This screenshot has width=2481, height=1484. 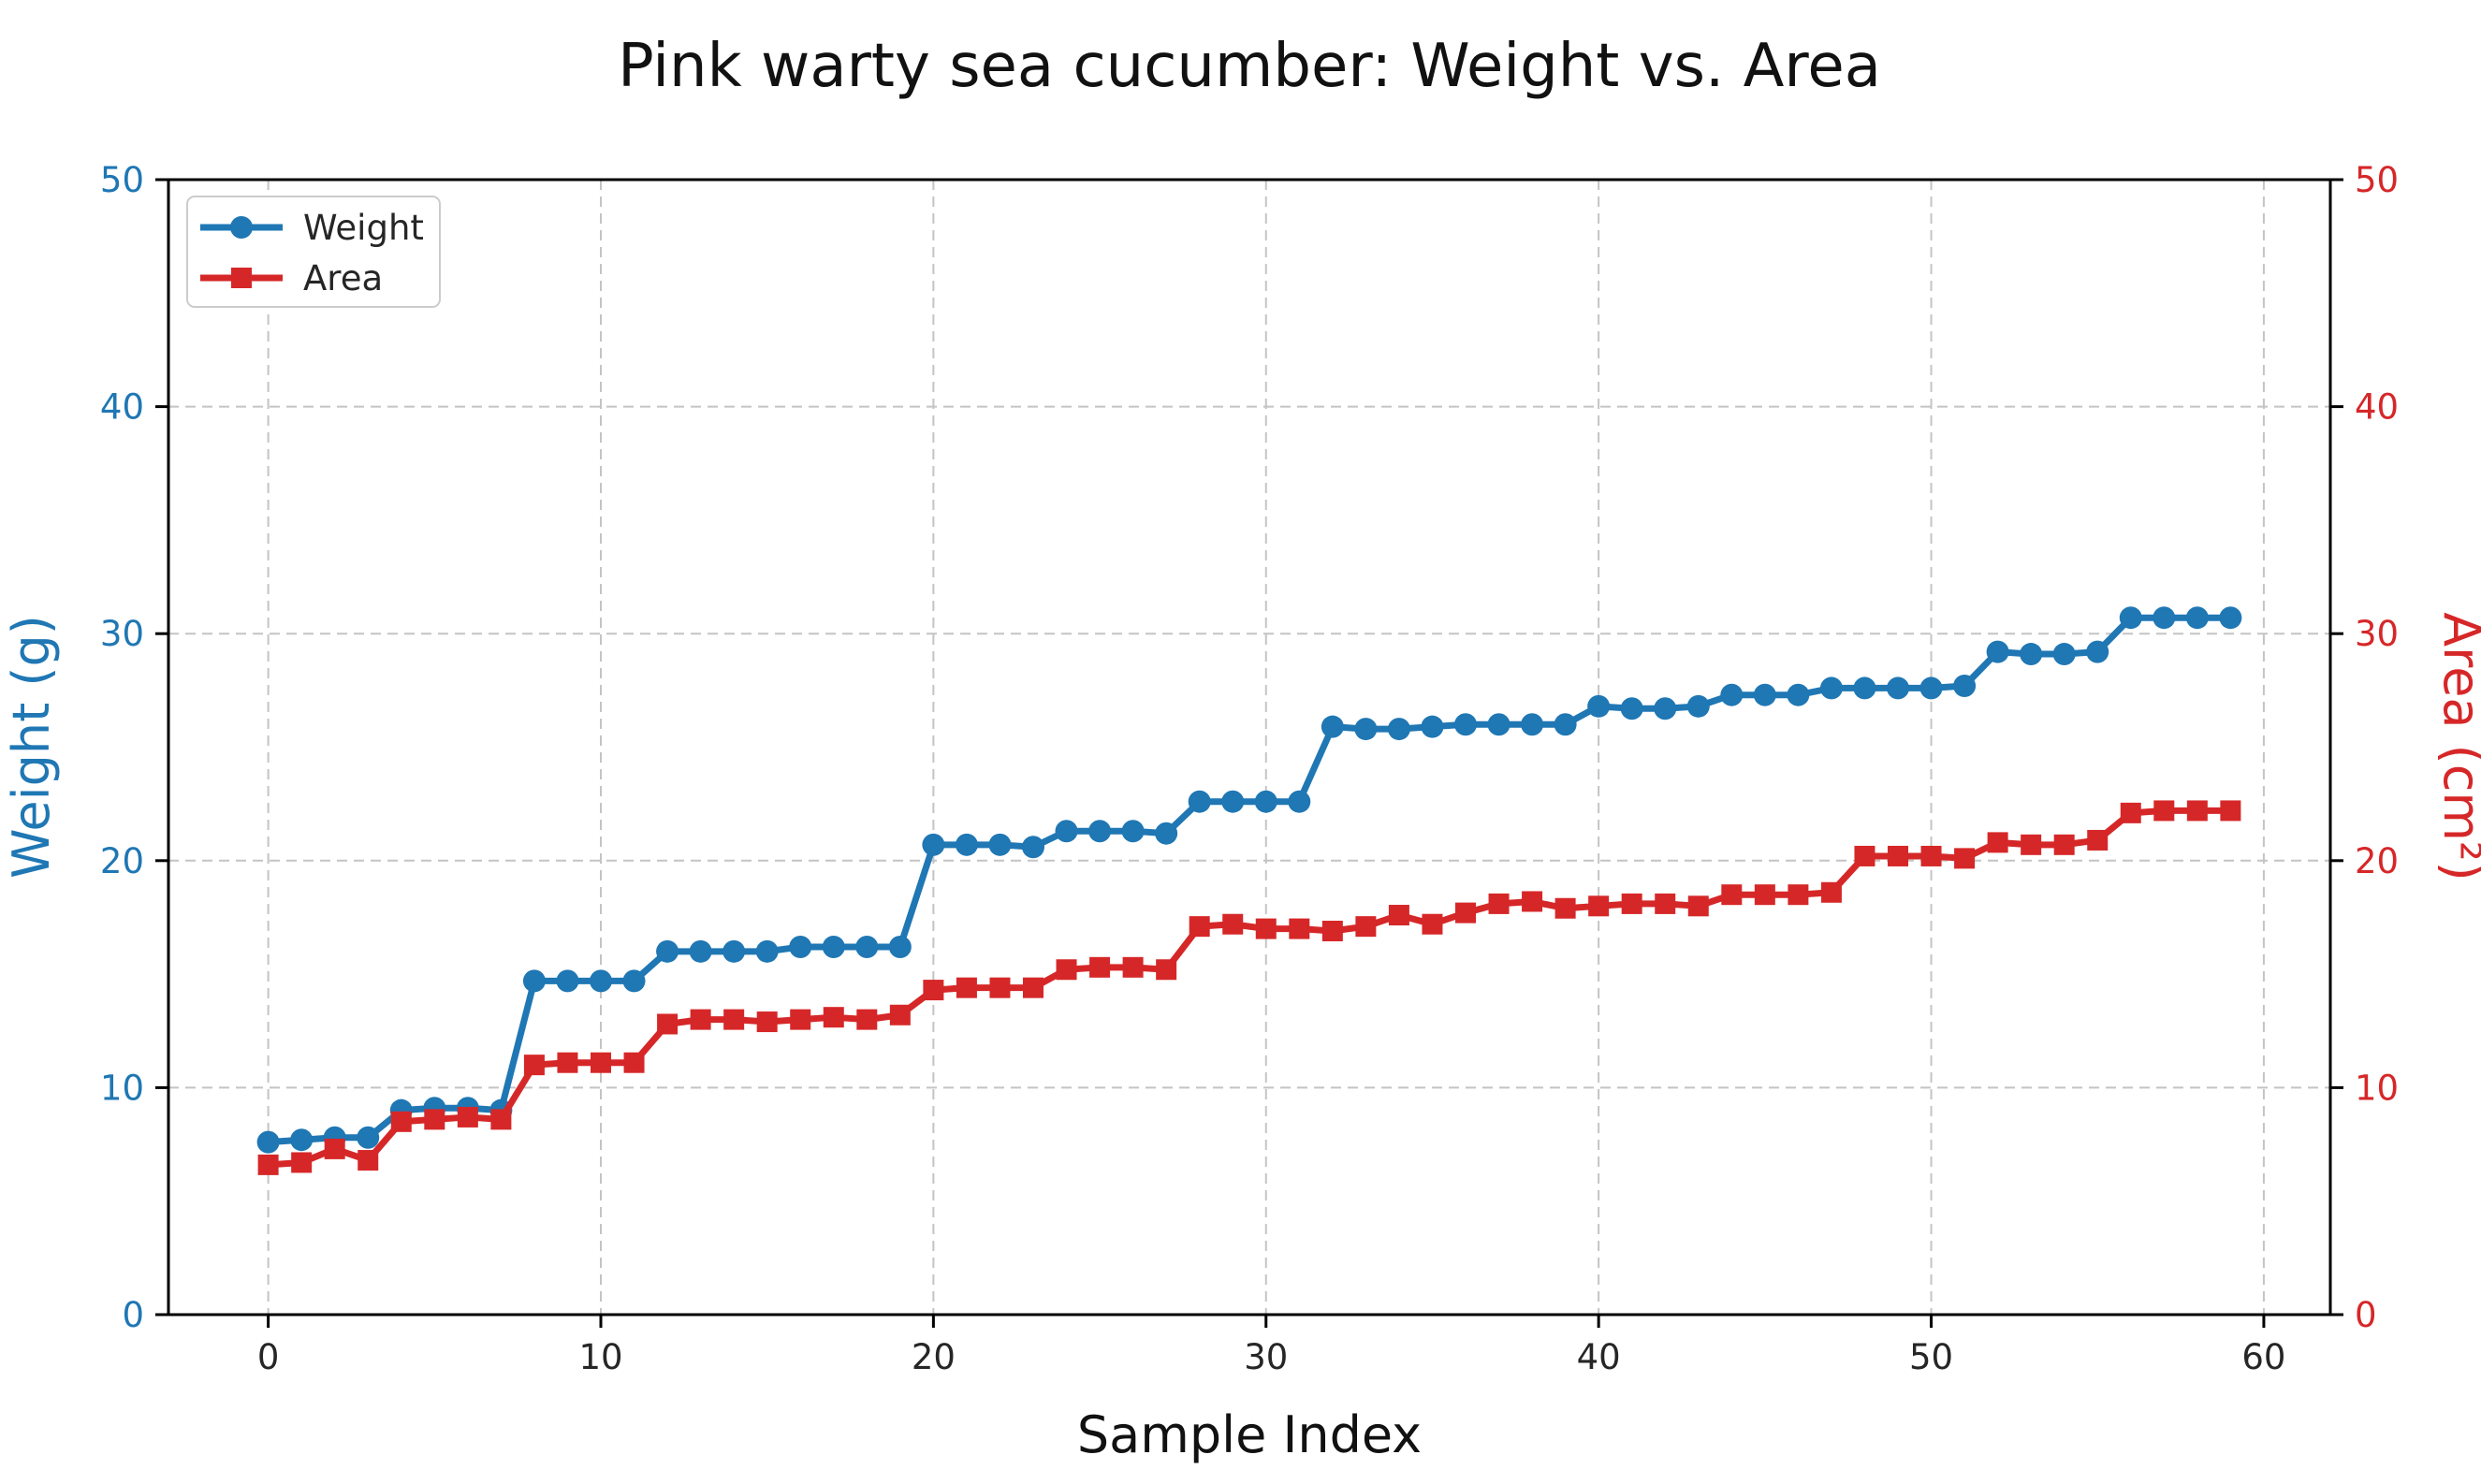 What do you see at coordinates (2263, 1357) in the screenshot?
I see `x-tick-label: 60` at bounding box center [2263, 1357].